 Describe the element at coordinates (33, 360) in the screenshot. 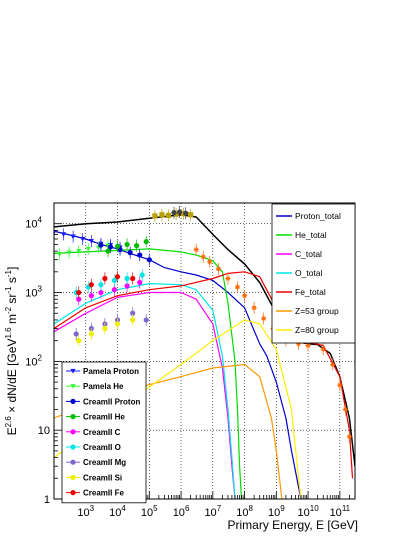

I see `y-tick-label: 10²` at that location.